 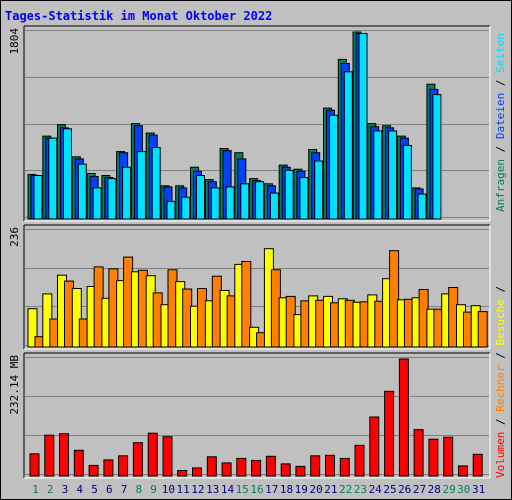 What do you see at coordinates (500, 322) in the screenshot?
I see `legend-besuche: Besuche` at bounding box center [500, 322].